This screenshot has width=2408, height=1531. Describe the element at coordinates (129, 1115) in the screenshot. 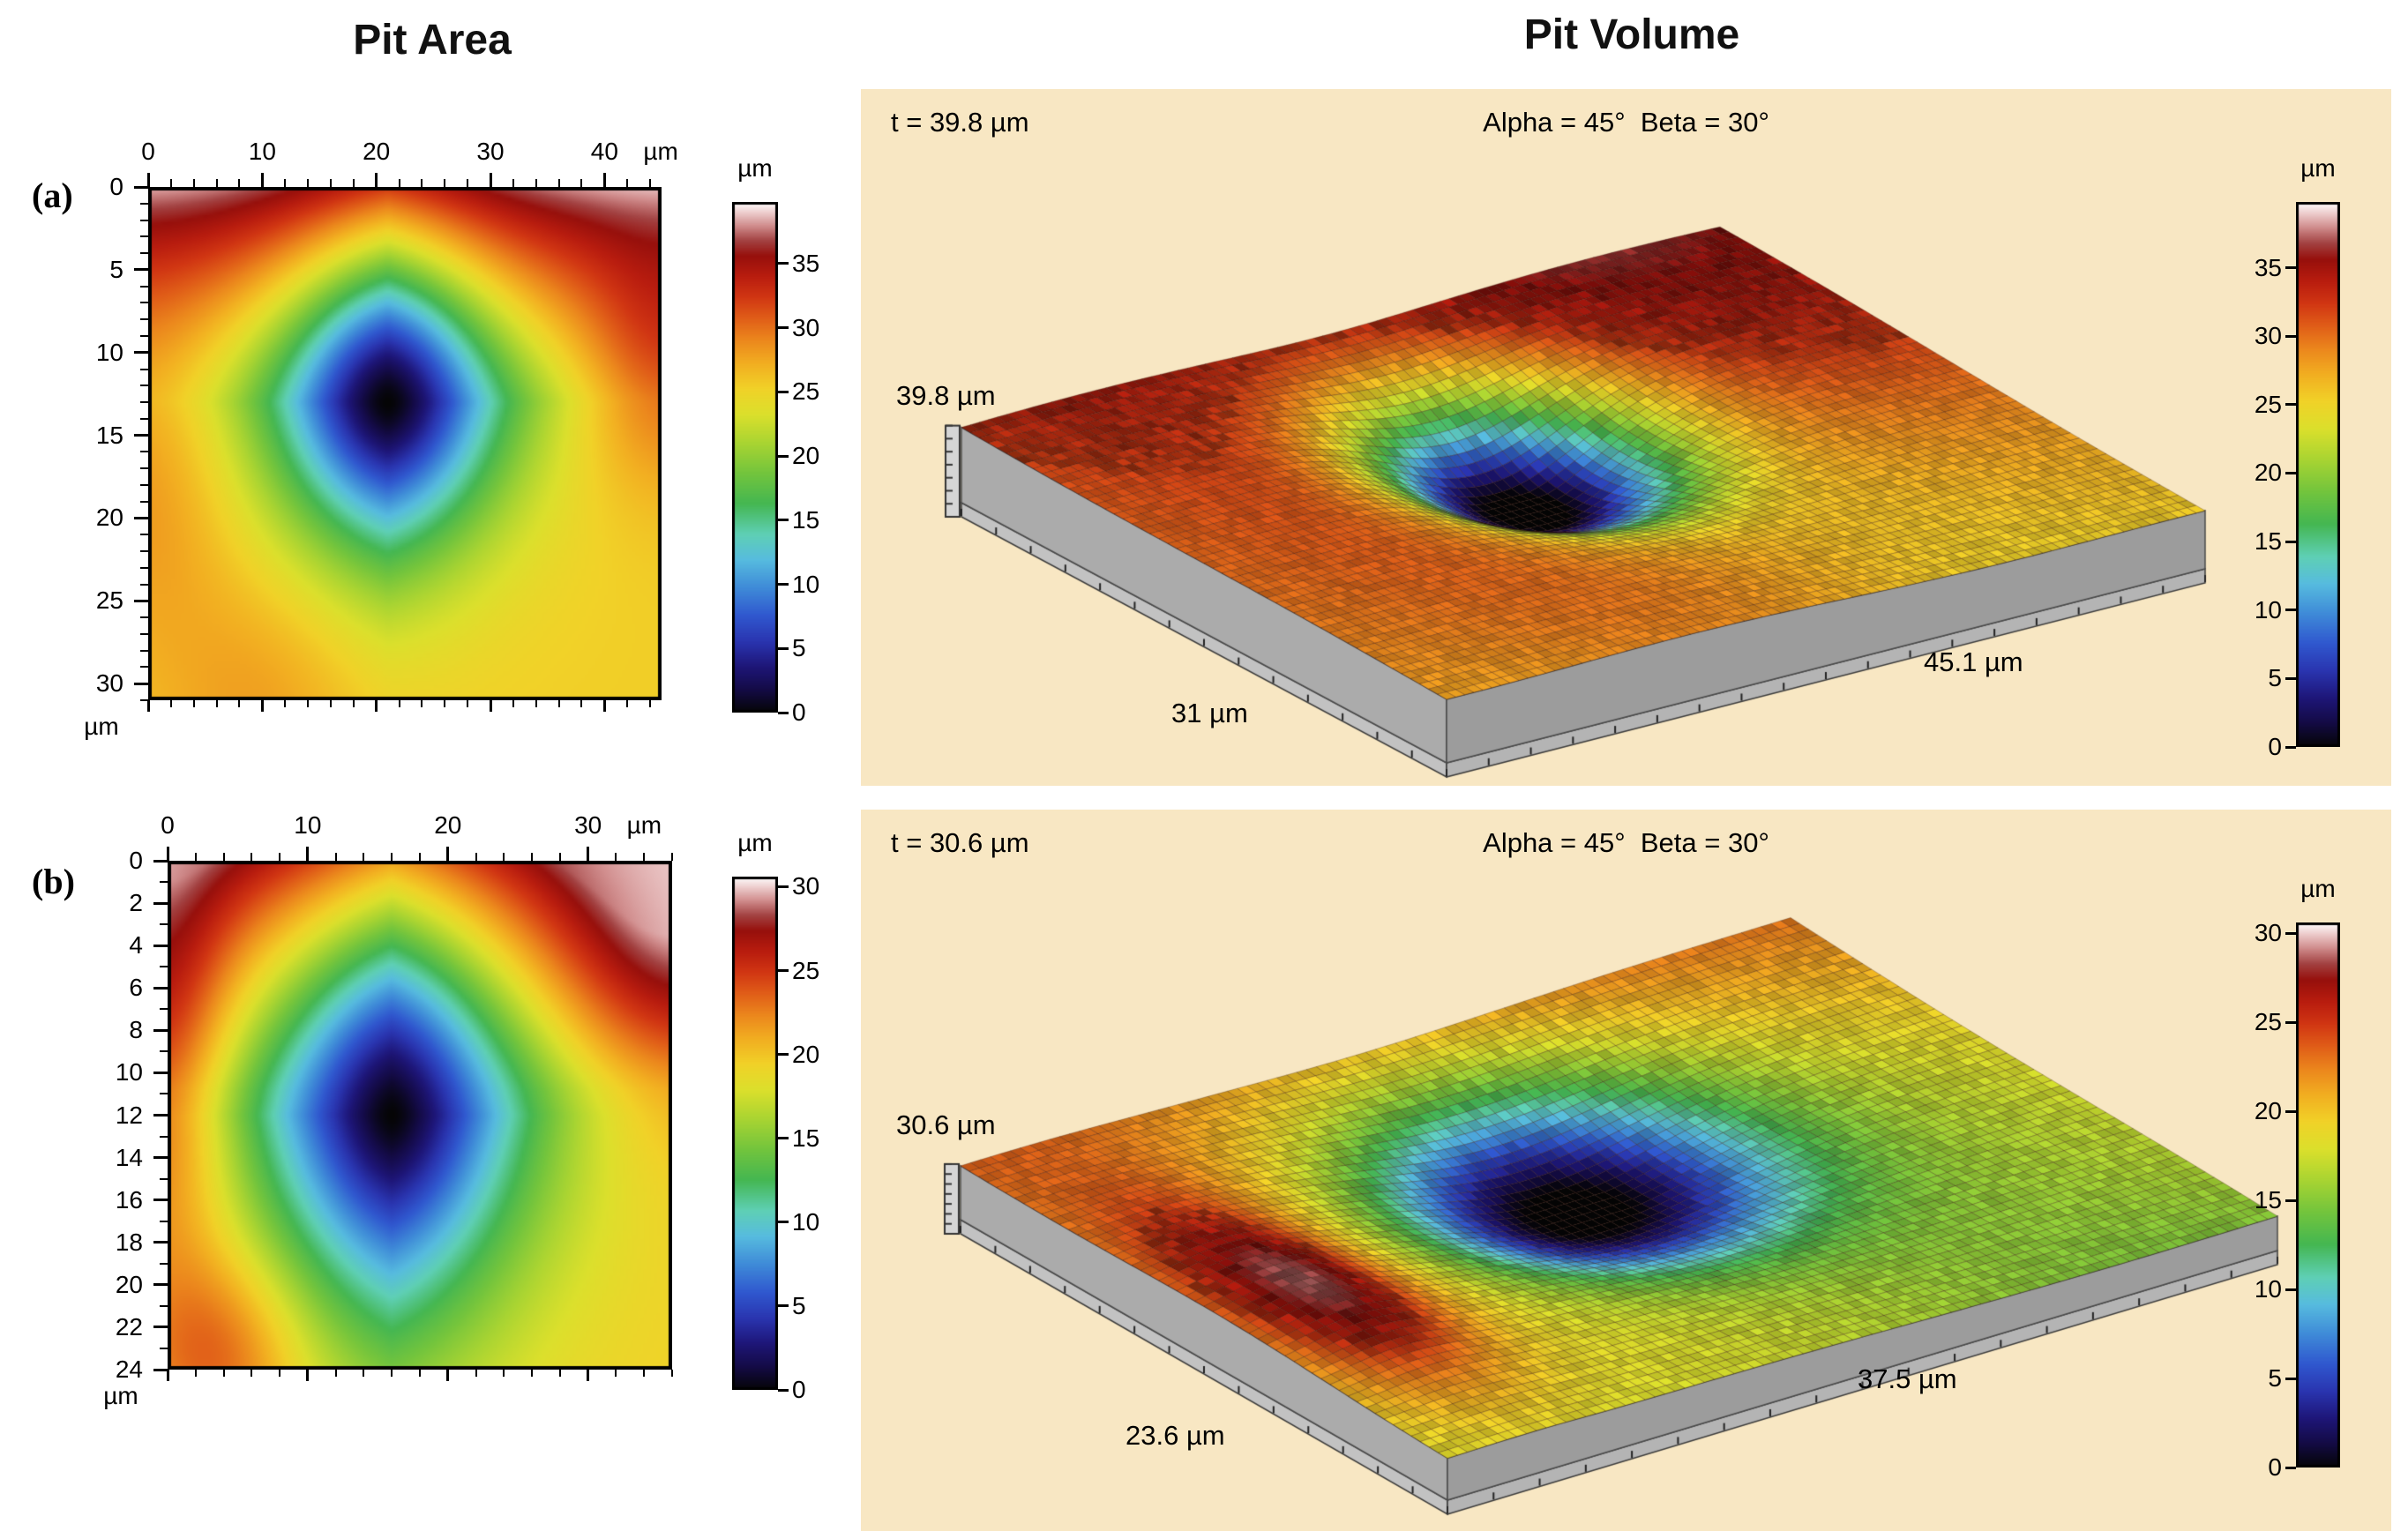

I see `axis-tick-label: 12` at that location.